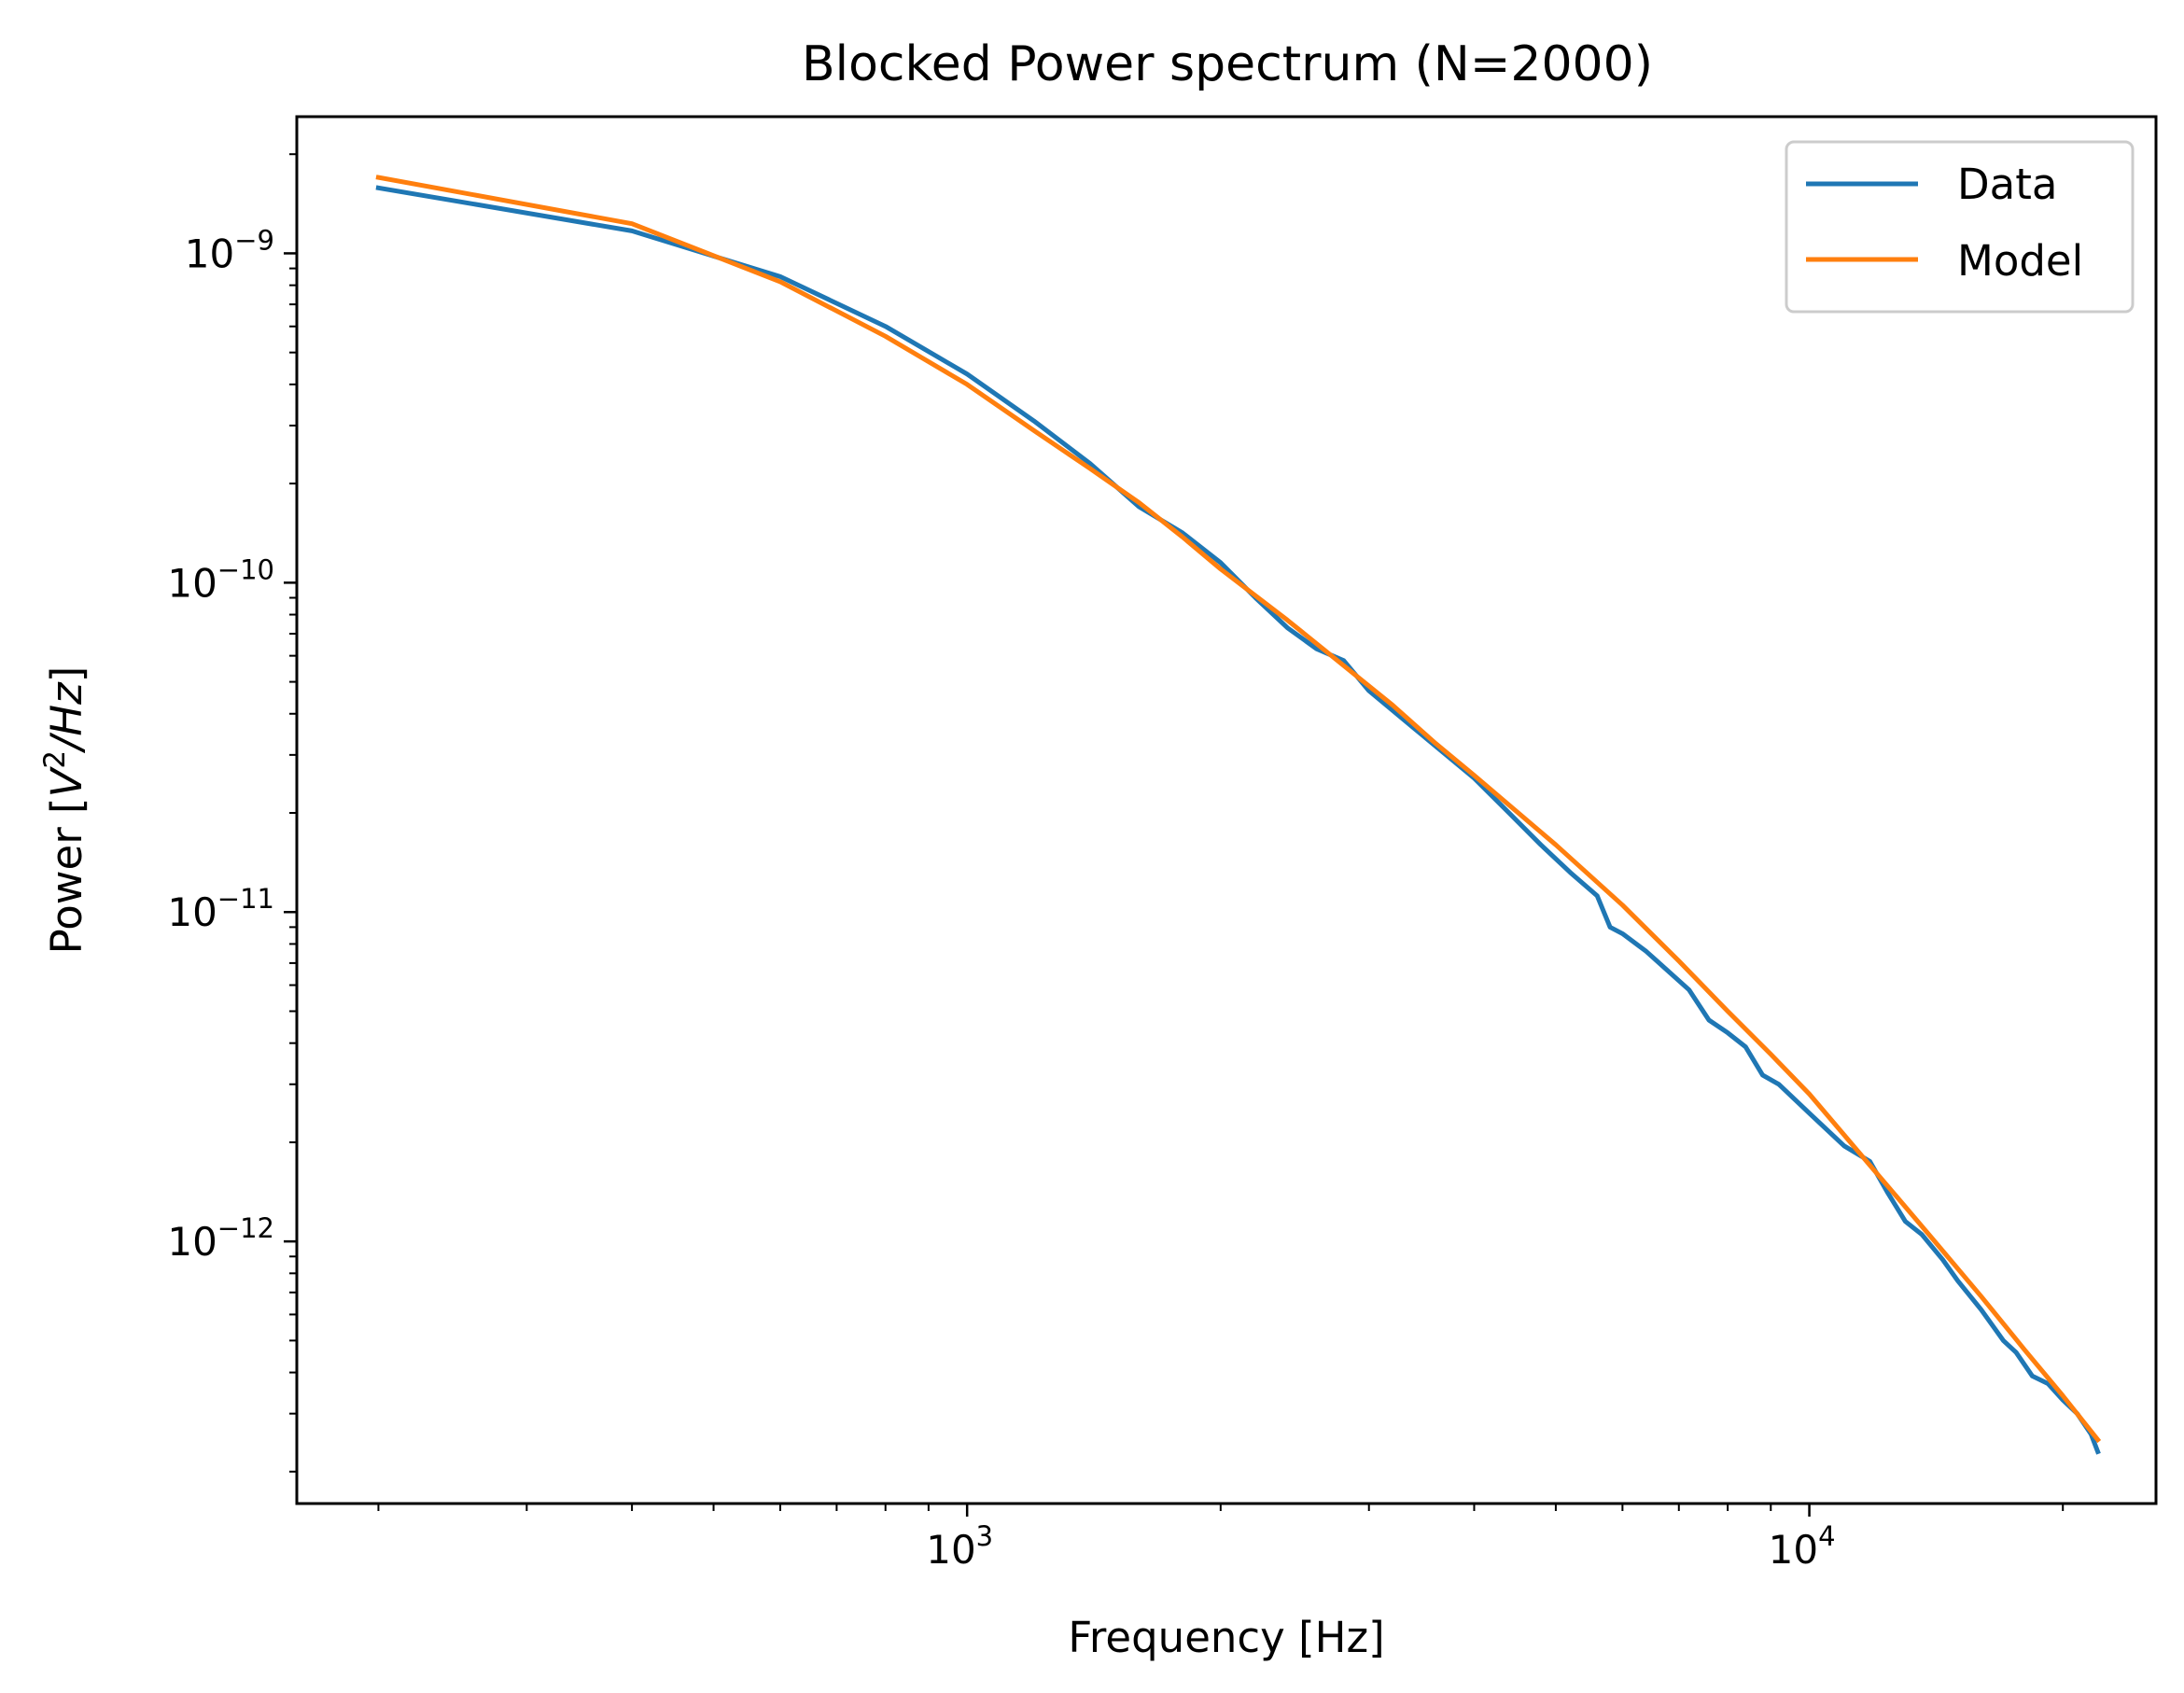  What do you see at coordinates (220, 579) in the screenshot?
I see `y-tick-label: 10−10` at bounding box center [220, 579].